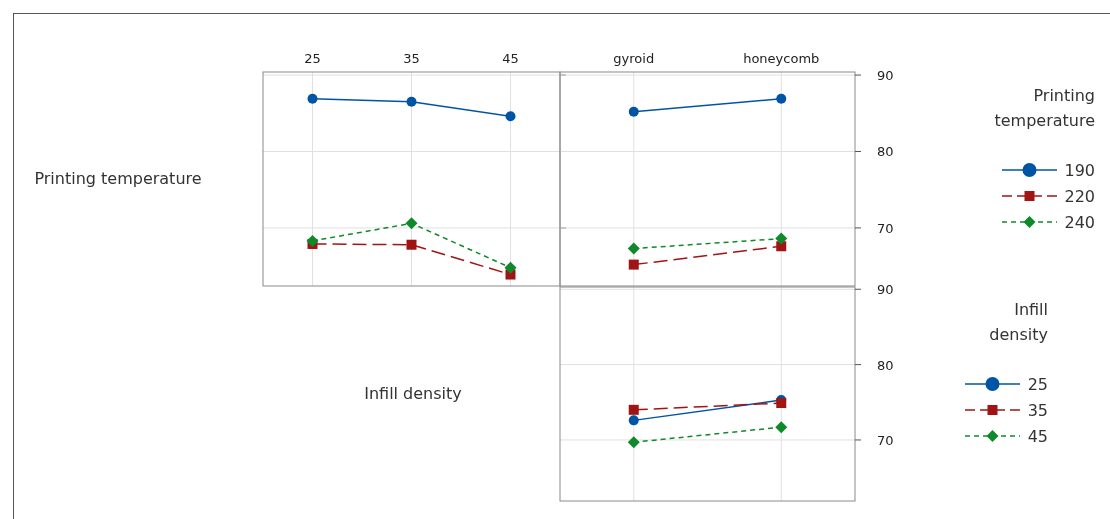  I want to click on legend-title: Printing temperature, so click(1044, 108).